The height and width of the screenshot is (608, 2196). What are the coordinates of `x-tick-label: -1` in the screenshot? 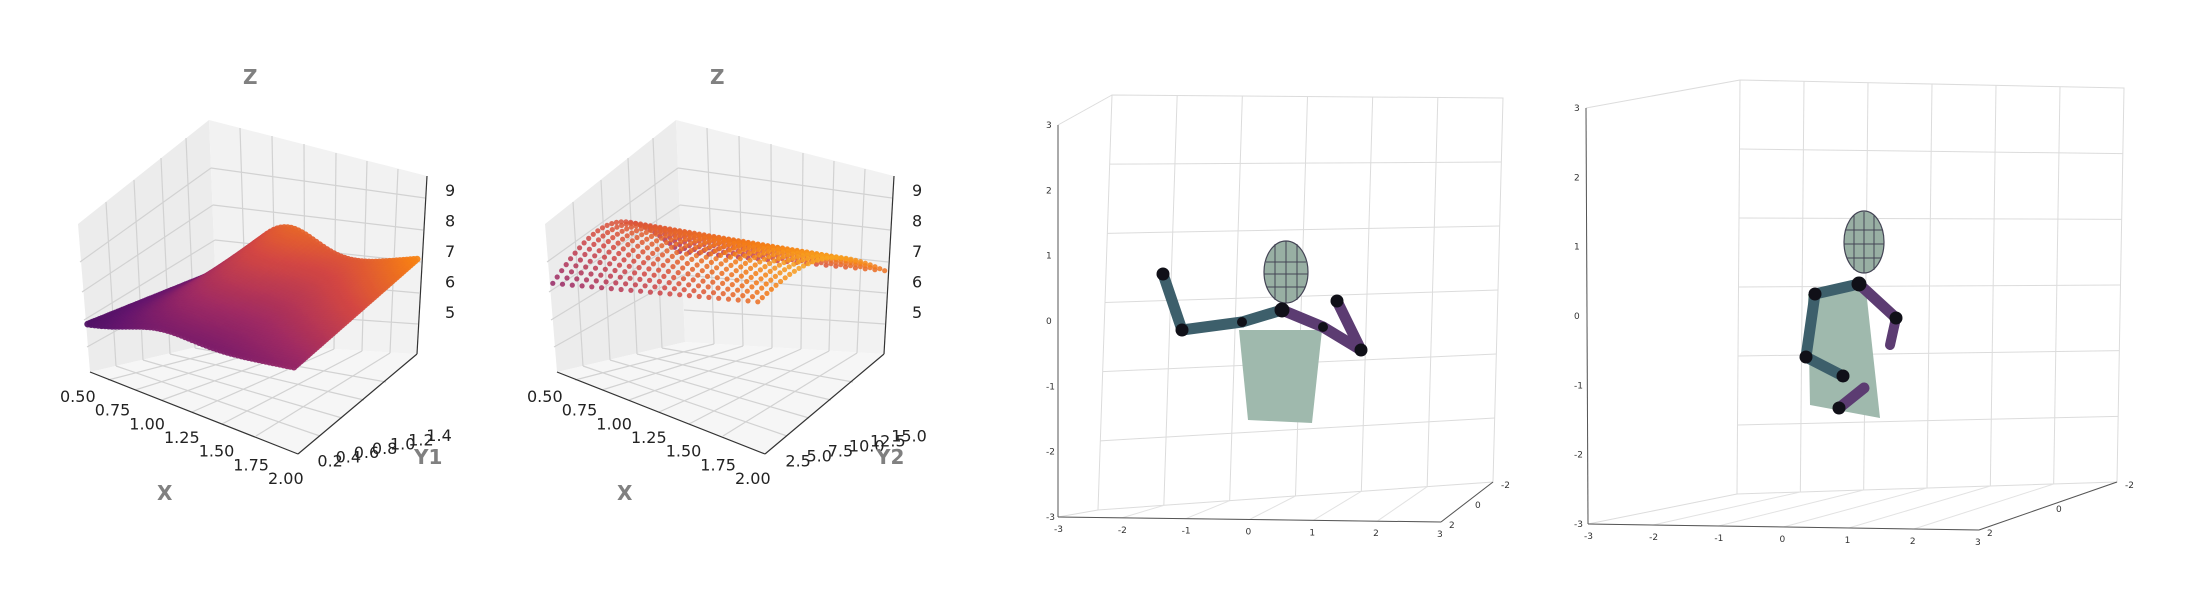 It's located at (1186, 532).